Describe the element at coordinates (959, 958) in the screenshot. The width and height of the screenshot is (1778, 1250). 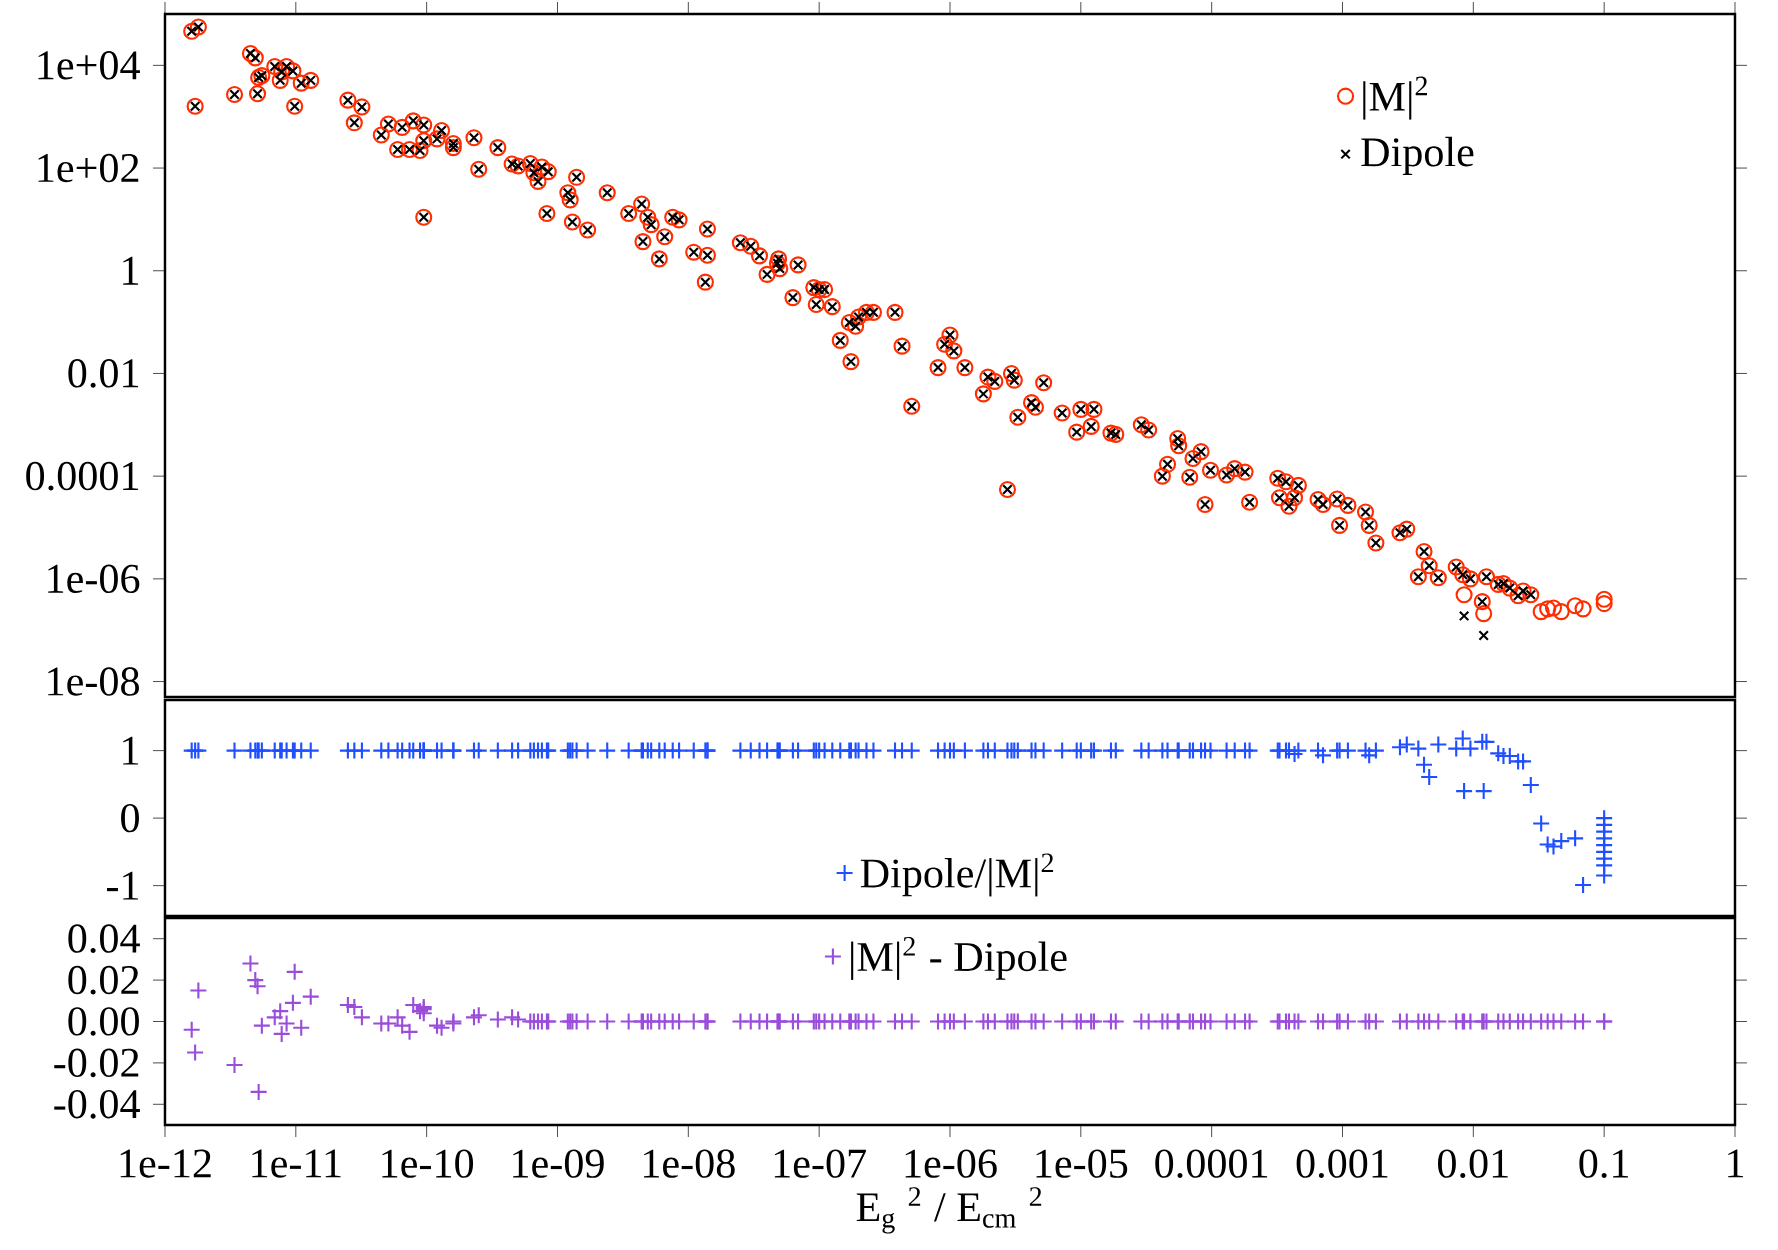
I see `legend-label: |M|$^{2}$ - Dipole` at that location.